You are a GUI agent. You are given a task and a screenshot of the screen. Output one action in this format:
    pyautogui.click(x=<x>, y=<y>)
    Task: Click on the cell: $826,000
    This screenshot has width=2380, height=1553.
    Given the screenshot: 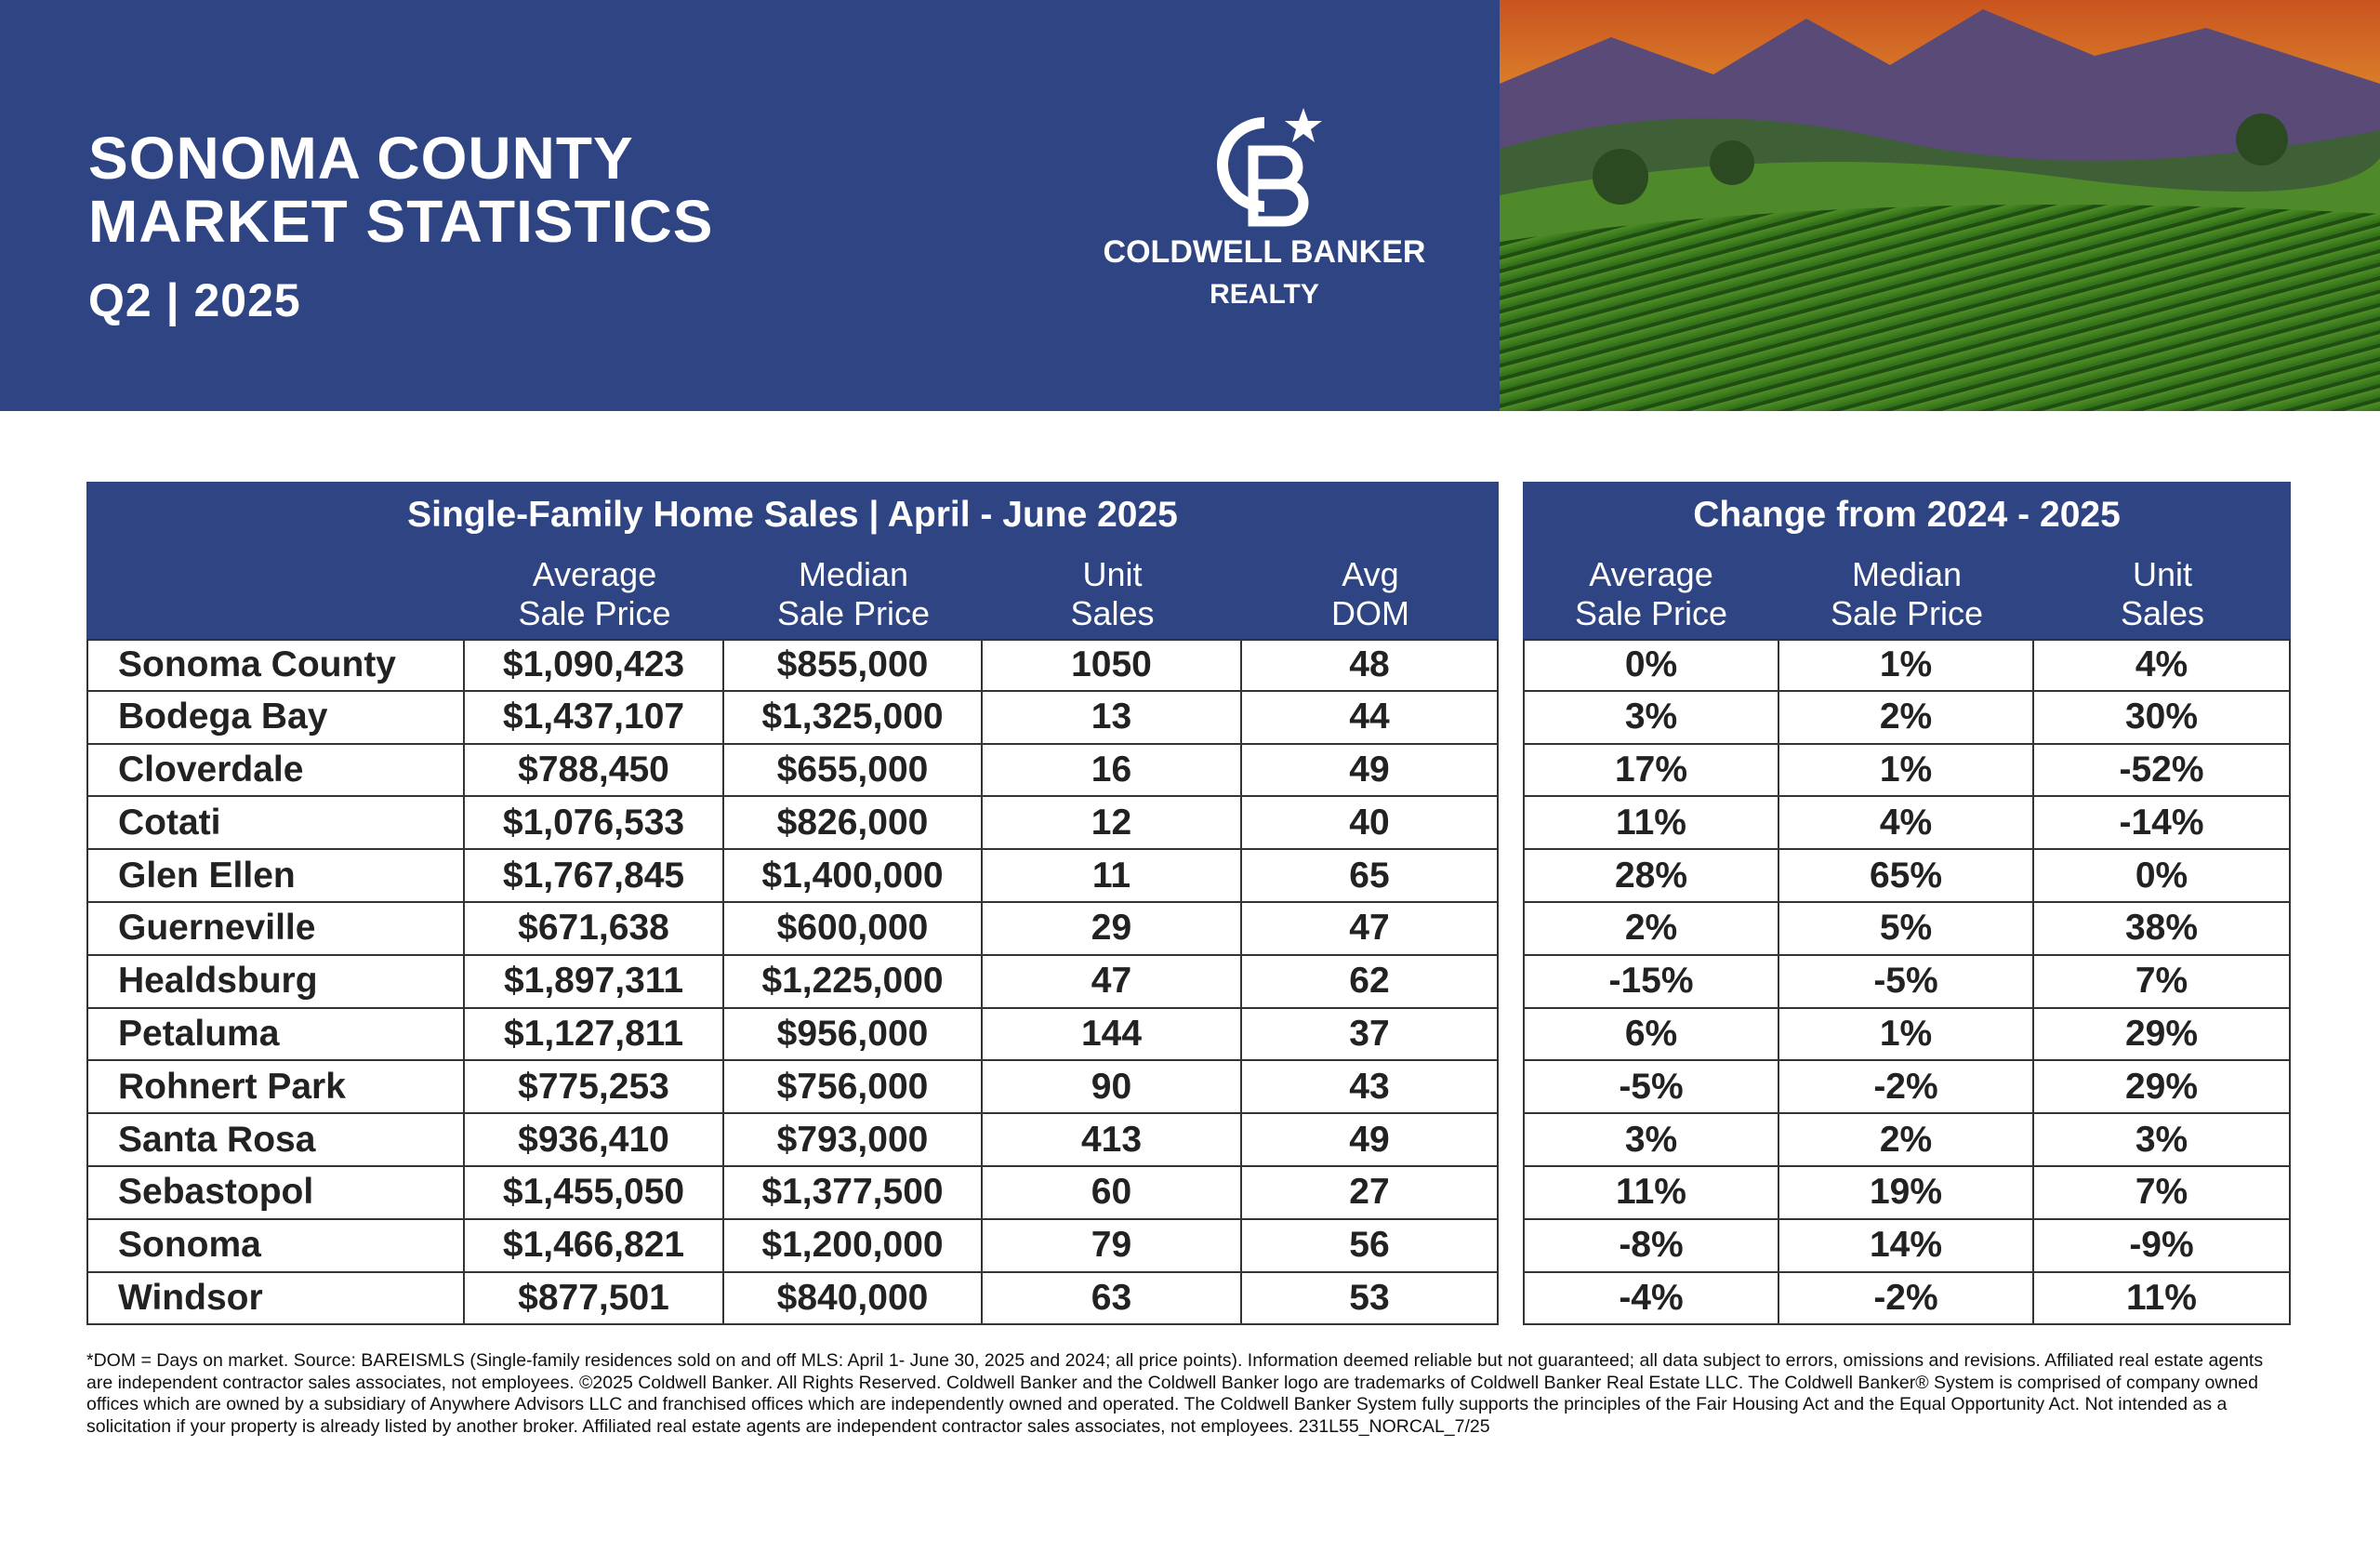 What is the action you would take?
    pyautogui.click(x=853, y=824)
    